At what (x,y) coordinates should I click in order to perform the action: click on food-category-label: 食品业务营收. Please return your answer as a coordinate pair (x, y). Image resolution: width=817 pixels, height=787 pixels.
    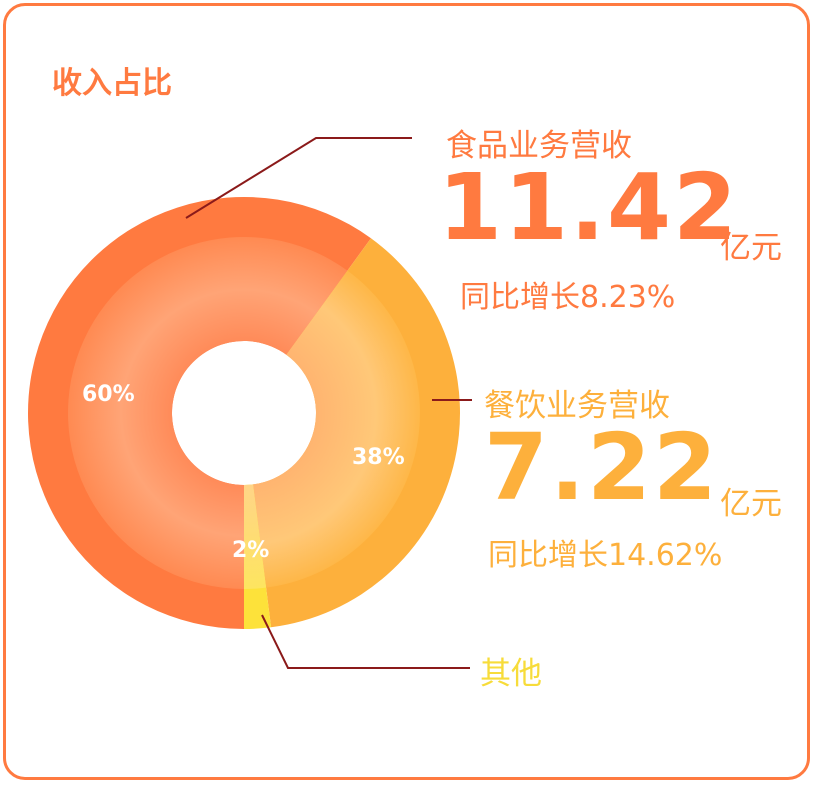
    Looking at the image, I should click on (539, 146).